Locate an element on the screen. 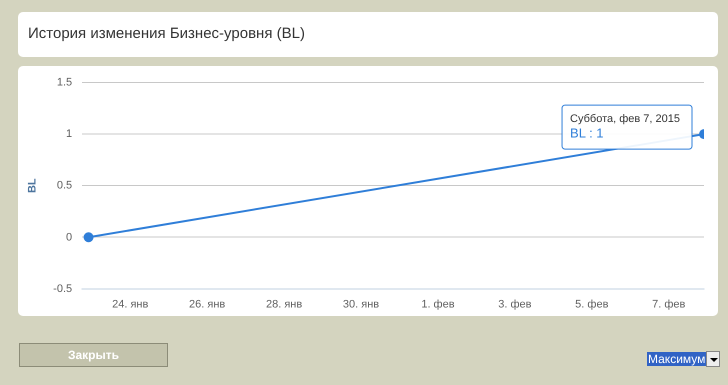 This screenshot has height=385, width=728. x-tick-label: 5. фев is located at coordinates (592, 304).